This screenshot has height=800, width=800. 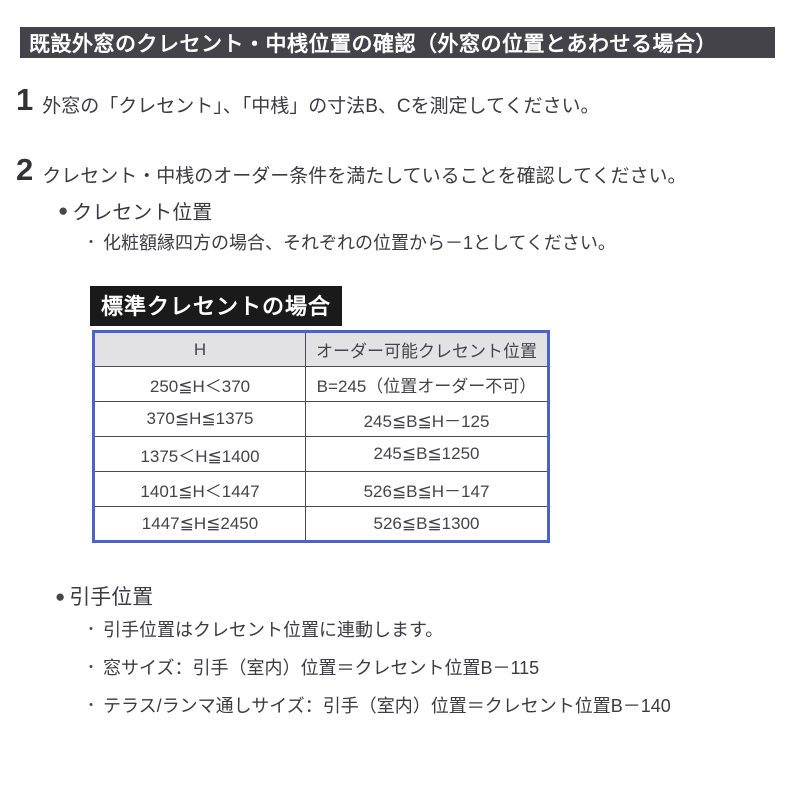 I want to click on step-1-number: 1, so click(x=25, y=99).